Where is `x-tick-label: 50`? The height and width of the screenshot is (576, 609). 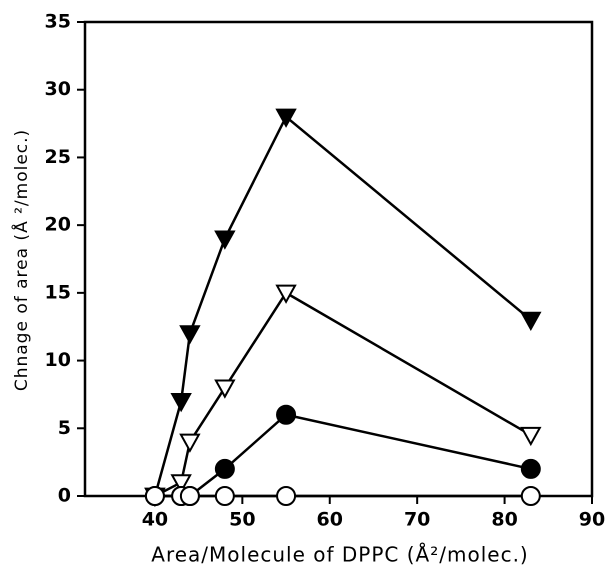
x-tick-label: 50 is located at coordinates (242, 520).